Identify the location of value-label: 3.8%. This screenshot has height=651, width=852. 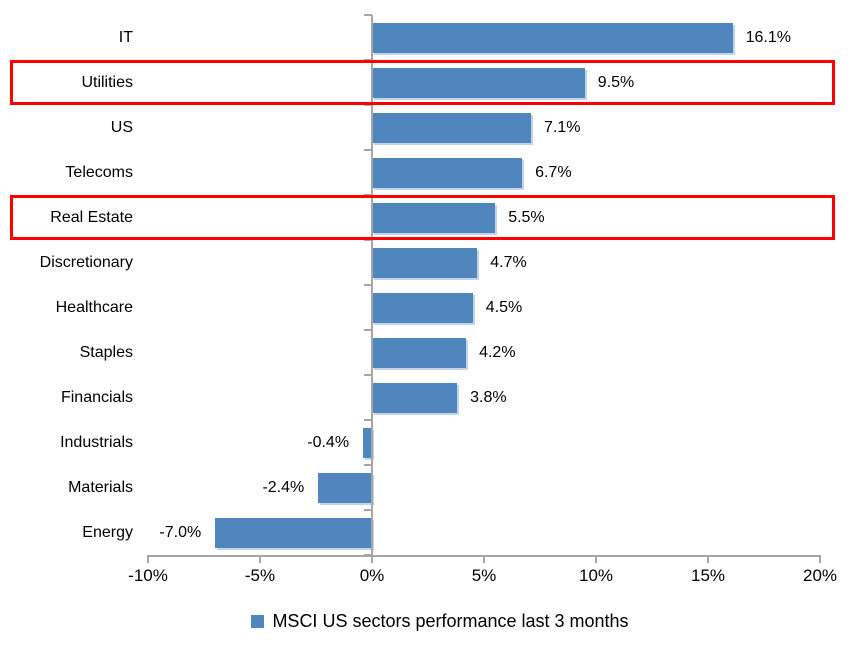
(488, 397).